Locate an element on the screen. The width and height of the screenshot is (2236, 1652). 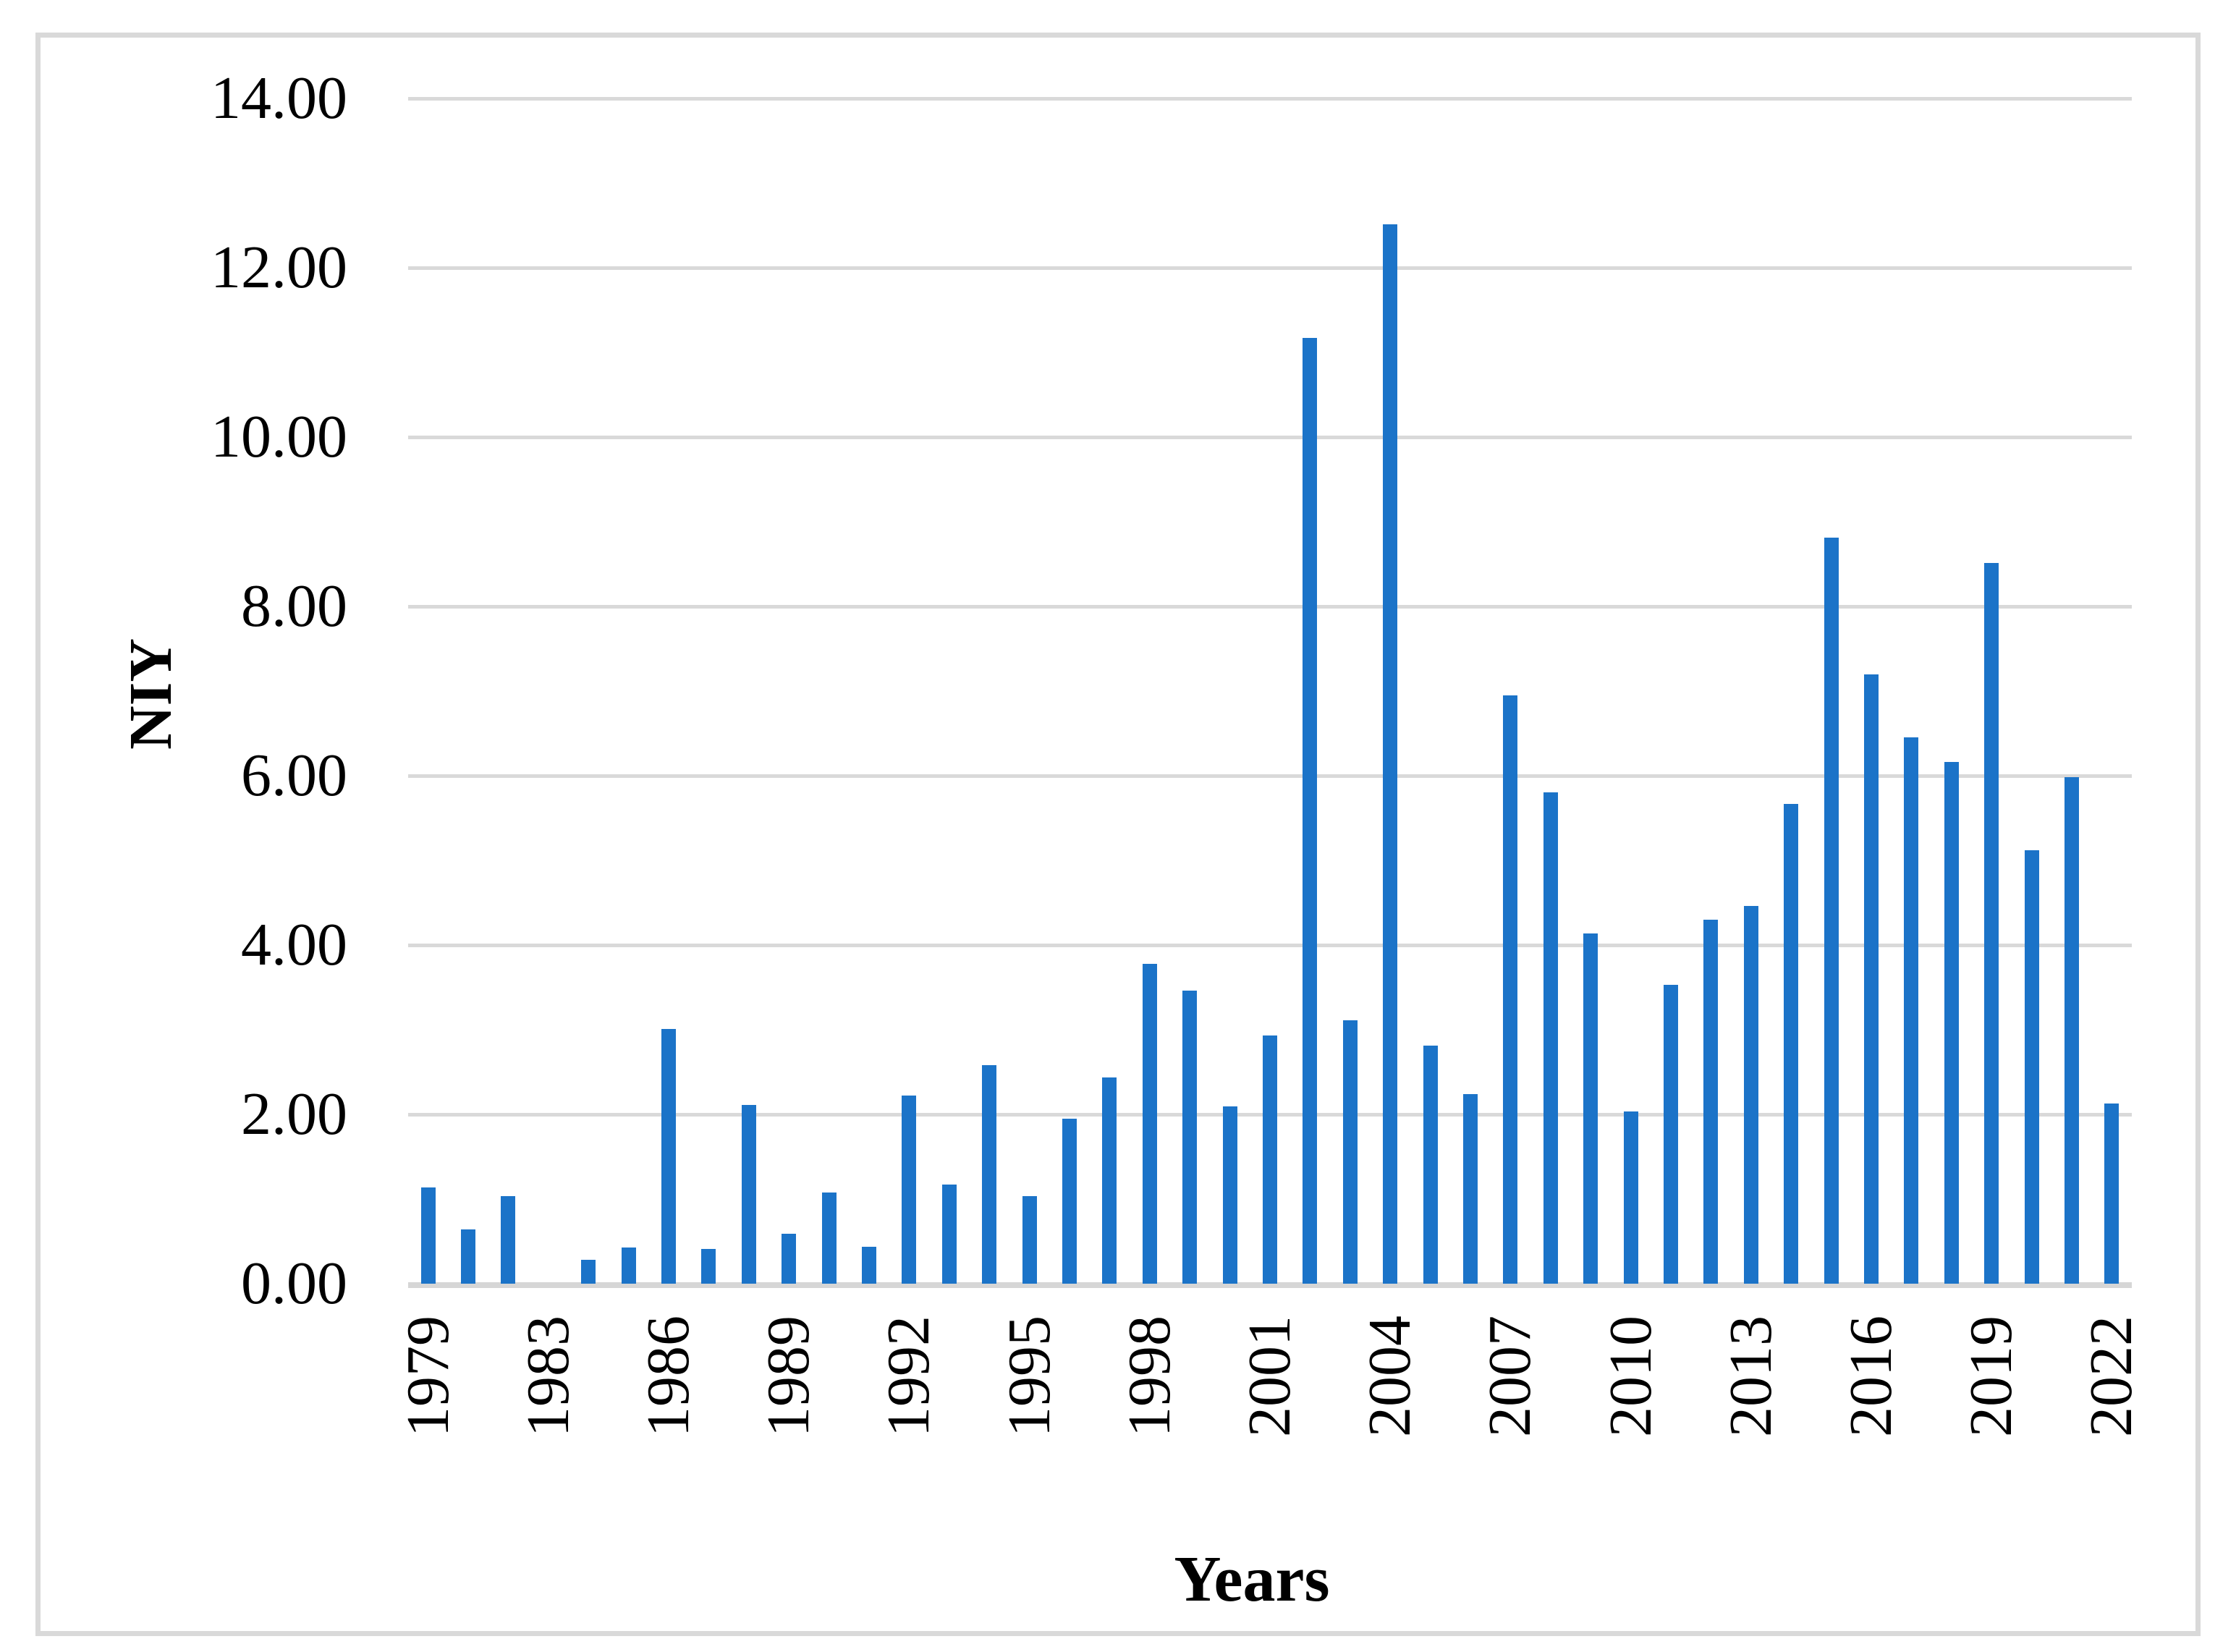
y-tick-label: 2.00 is located at coordinates (294, 1114).